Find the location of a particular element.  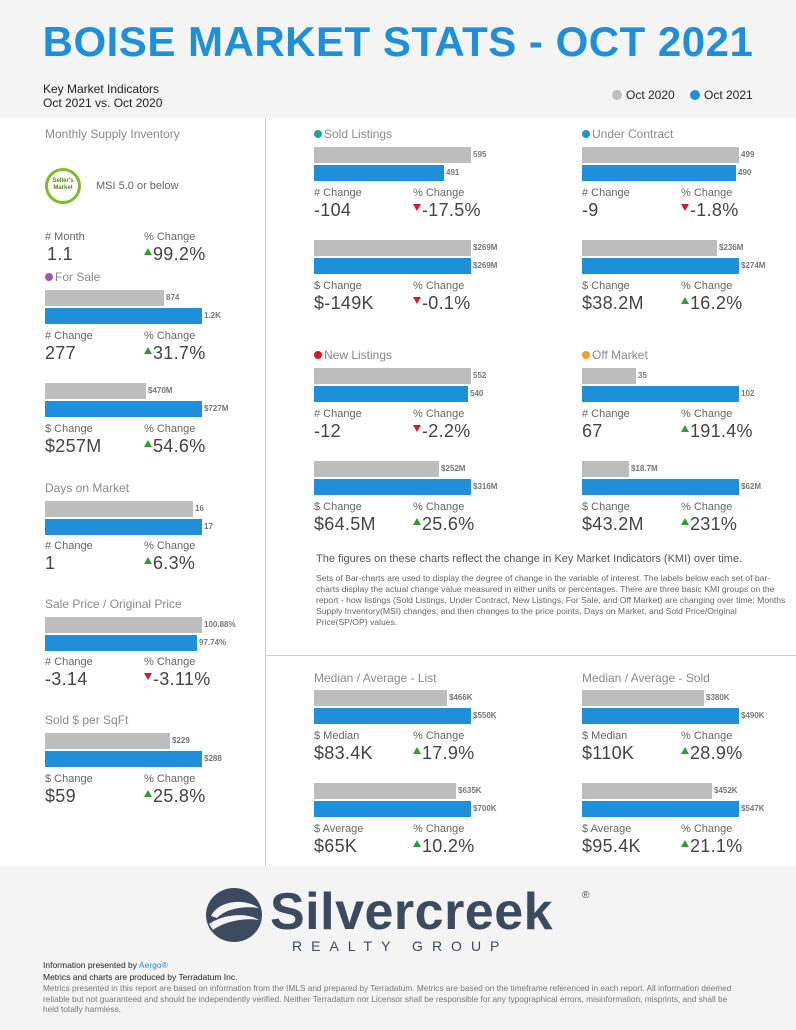

pct-change-text: 191.4% is located at coordinates (721, 431).